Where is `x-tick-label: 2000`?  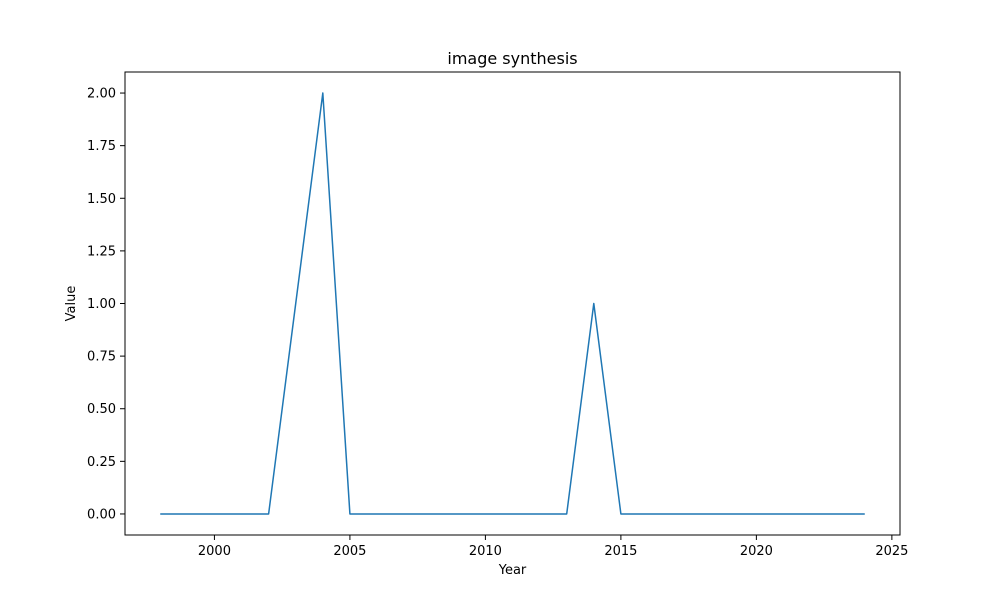 x-tick-label: 2000 is located at coordinates (214, 551).